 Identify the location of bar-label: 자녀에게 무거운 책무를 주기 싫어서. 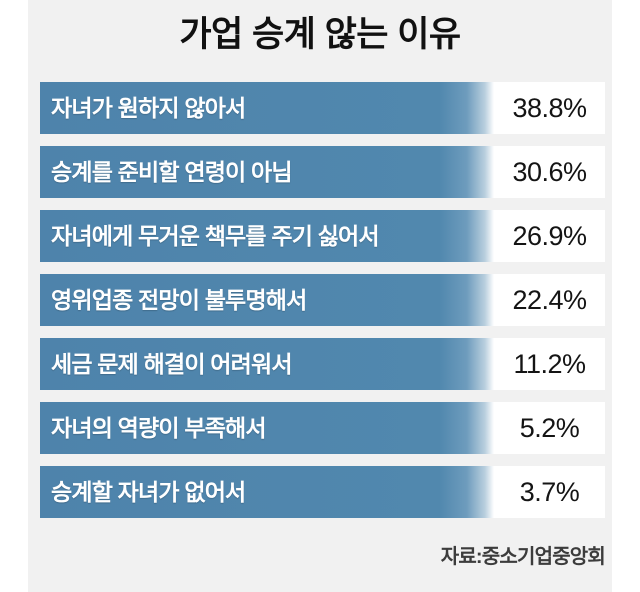
(215, 236).